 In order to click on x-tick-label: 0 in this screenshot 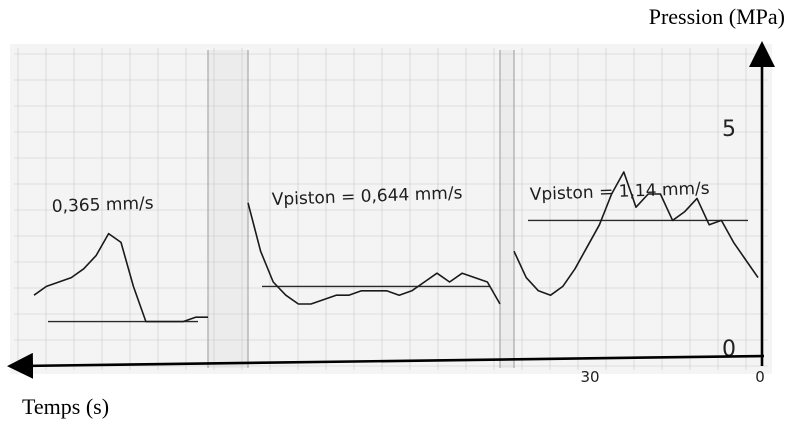, I will do `click(760, 377)`.